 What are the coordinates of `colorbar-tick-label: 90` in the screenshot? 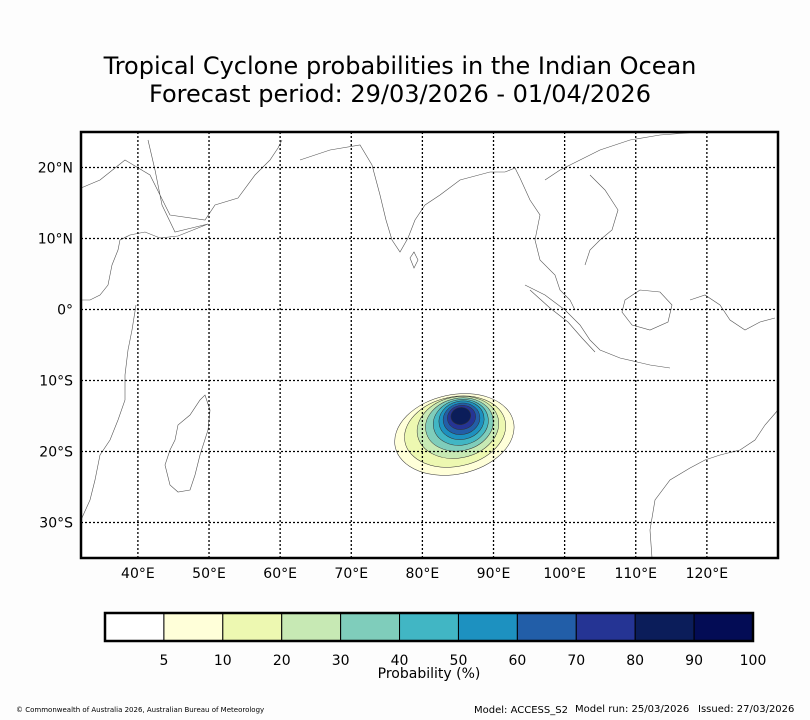 It's located at (694, 661).